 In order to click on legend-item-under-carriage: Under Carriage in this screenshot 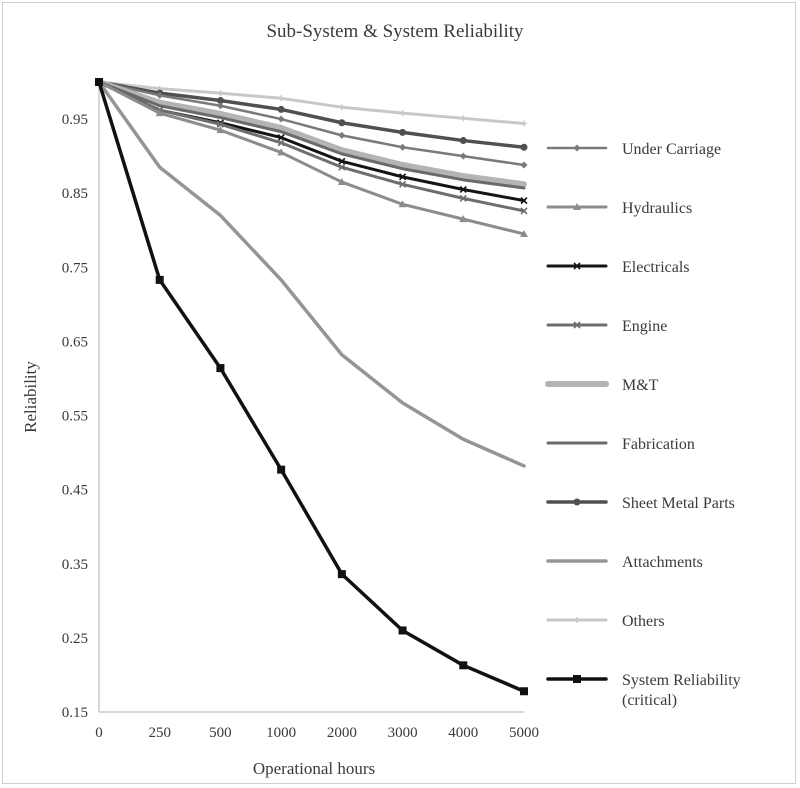, I will do `click(633, 149)`.